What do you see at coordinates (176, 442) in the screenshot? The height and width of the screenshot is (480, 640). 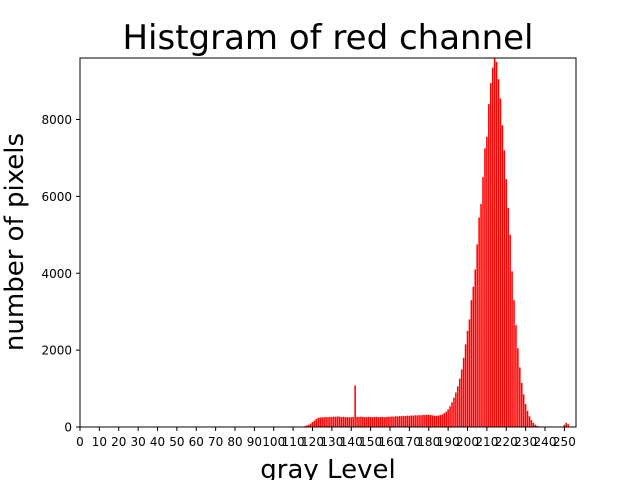 I see `x-tick-label: 50` at bounding box center [176, 442].